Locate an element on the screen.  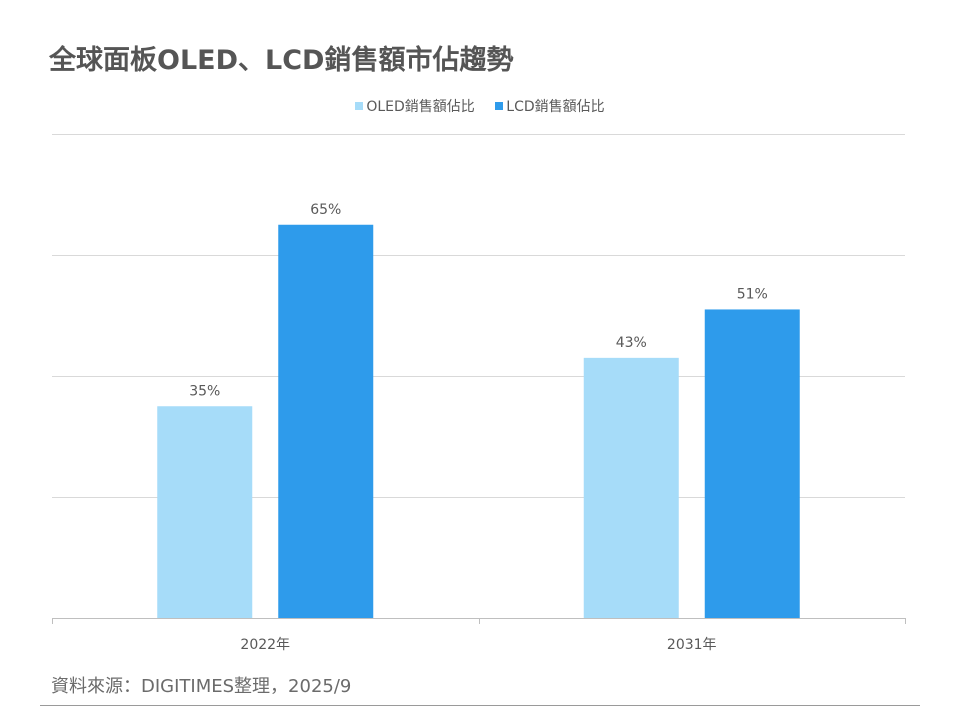
x-tick-label: 2022年 is located at coordinates (265, 645).